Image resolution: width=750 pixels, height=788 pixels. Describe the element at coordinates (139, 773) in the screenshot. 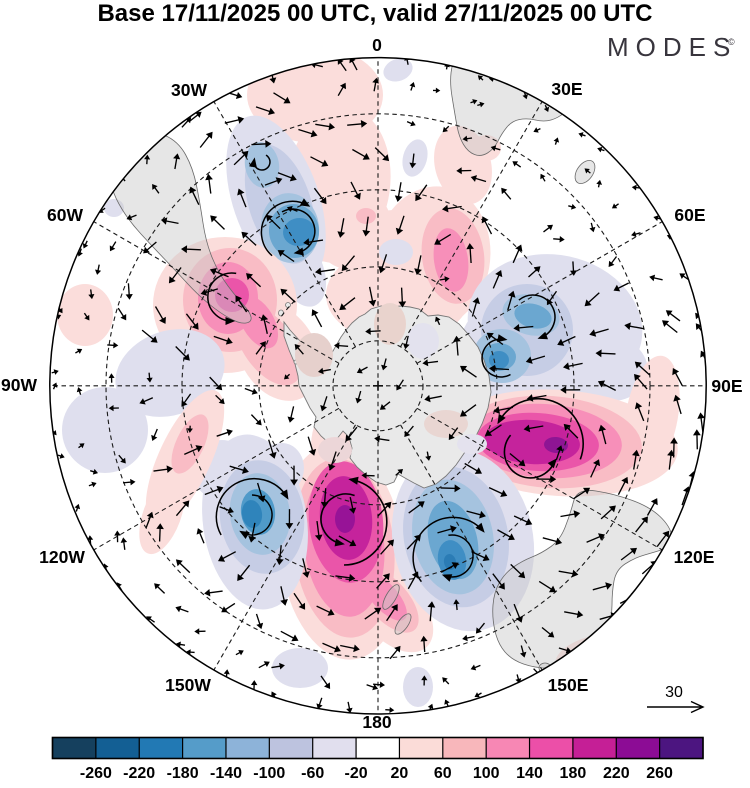

I see `svg-text: -220` at that location.